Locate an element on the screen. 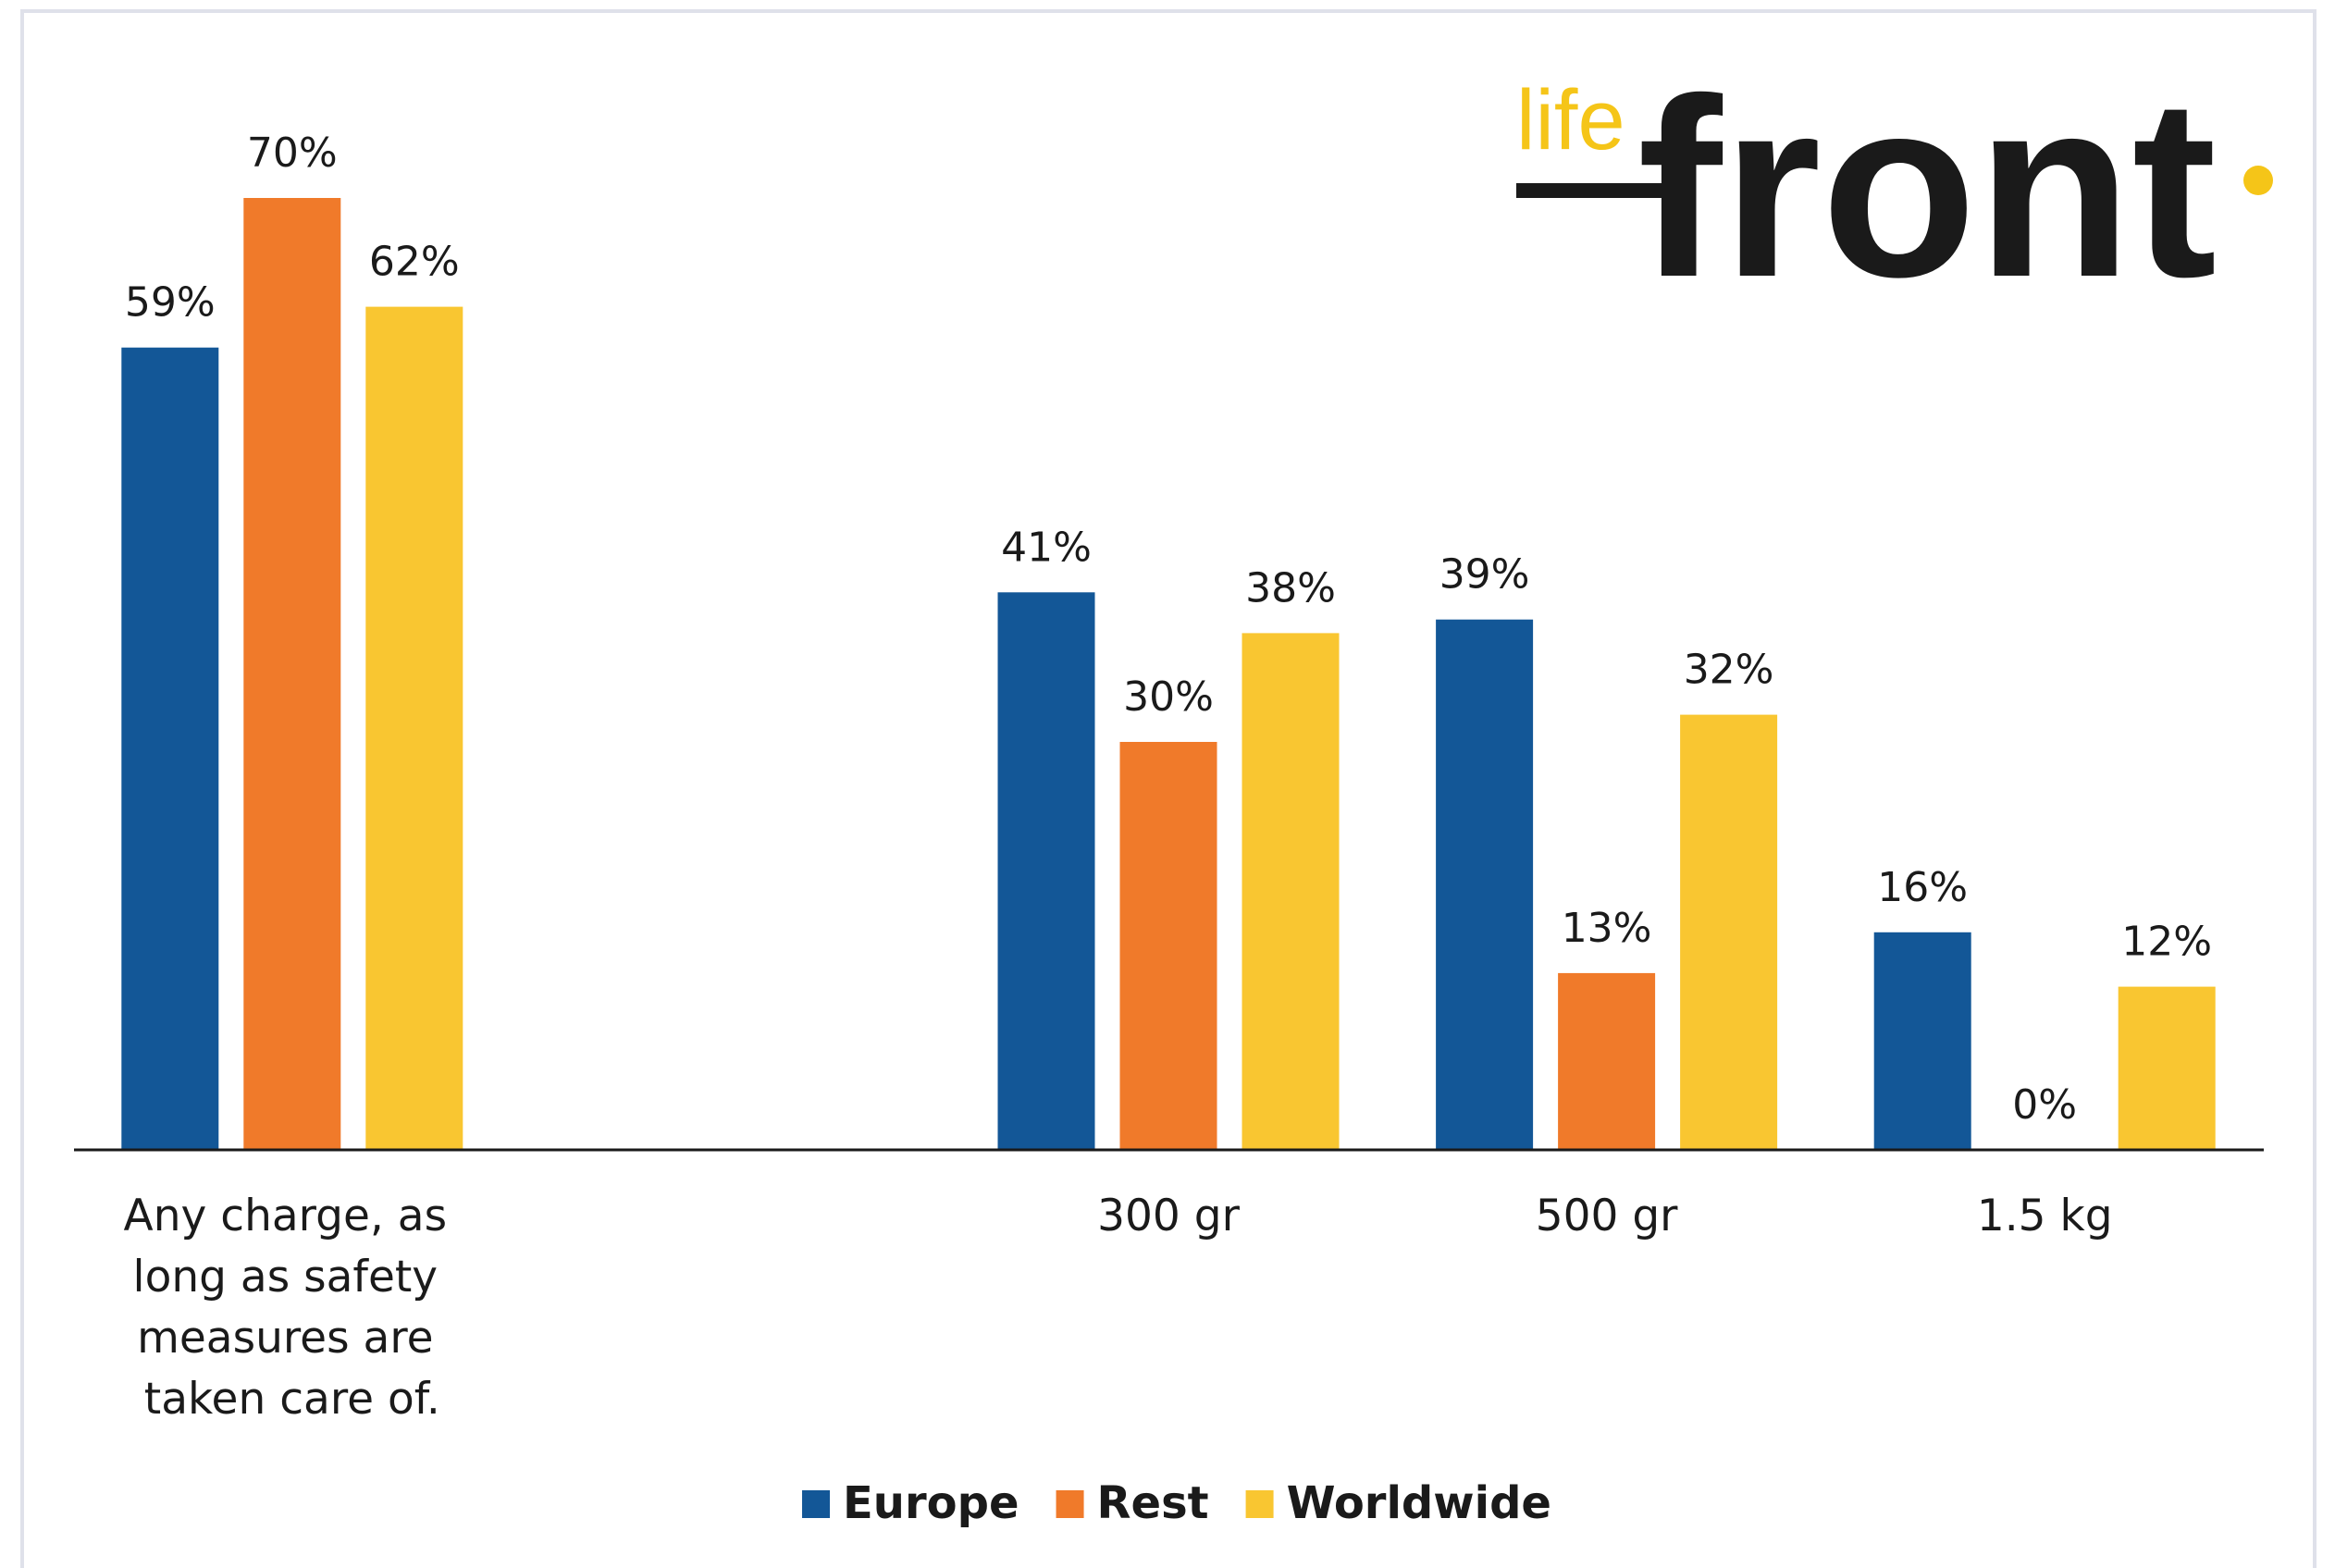 Image resolution: width=2335 pixels, height=1568 pixels. logo-main: front is located at coordinates (1927, 188).